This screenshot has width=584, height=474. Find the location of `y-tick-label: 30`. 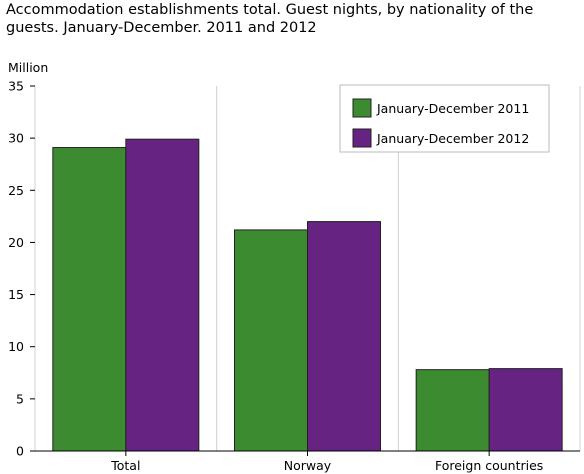

y-tick-label: 30 is located at coordinates (16, 138).